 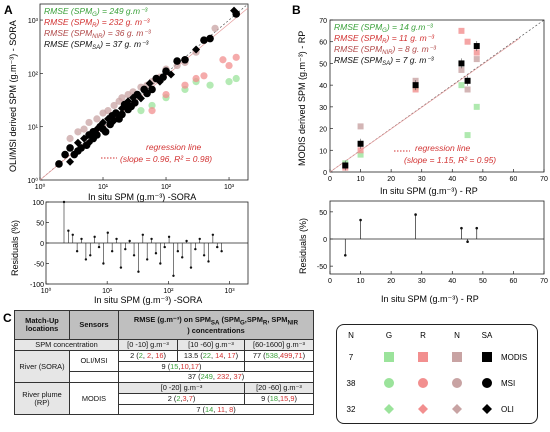 I want to click on legend-sensor: MODIS, so click(x=514, y=357).